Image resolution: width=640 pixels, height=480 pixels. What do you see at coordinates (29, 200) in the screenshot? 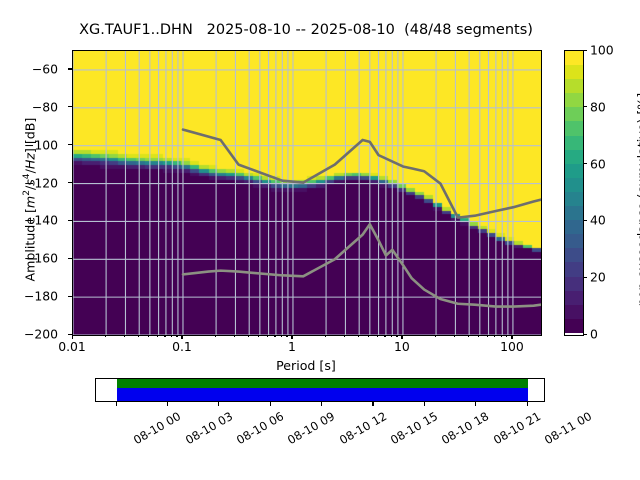
I see `y-axis-label: Amplitude [m2/s4/Hz] [dB]` at bounding box center [29, 200].